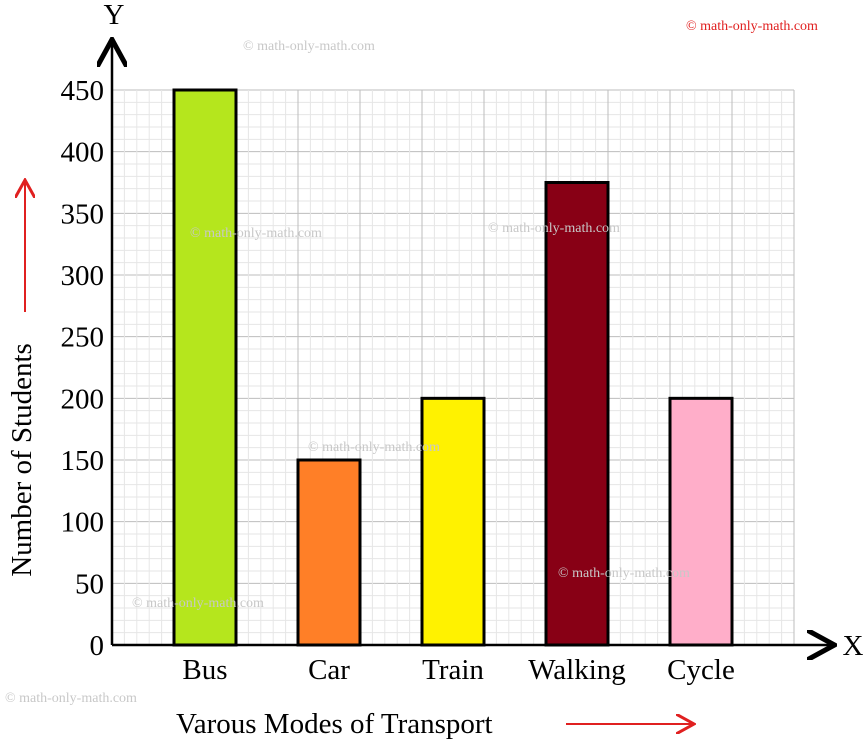 Image resolution: width=864 pixels, height=747 pixels. I want to click on bar-walking, so click(577, 414).